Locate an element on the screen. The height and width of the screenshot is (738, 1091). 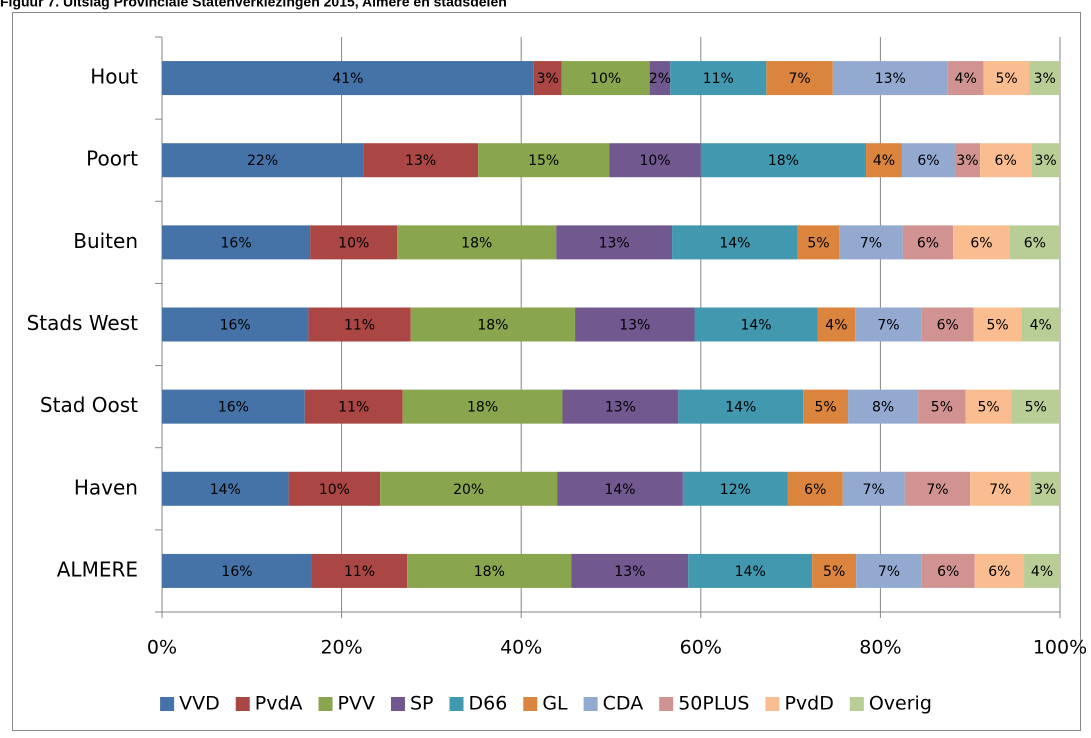
legend-label: CDA is located at coordinates (623, 704).